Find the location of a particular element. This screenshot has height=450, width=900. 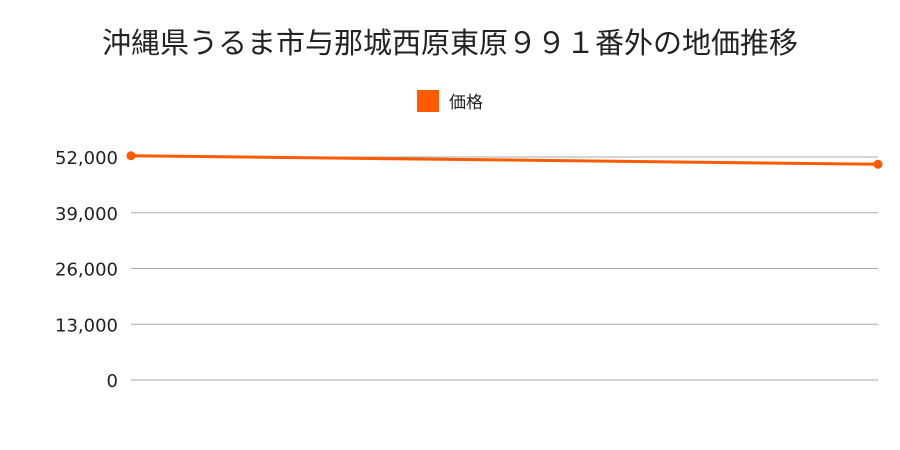

y-tick-label: 39,000 is located at coordinates (86, 214).